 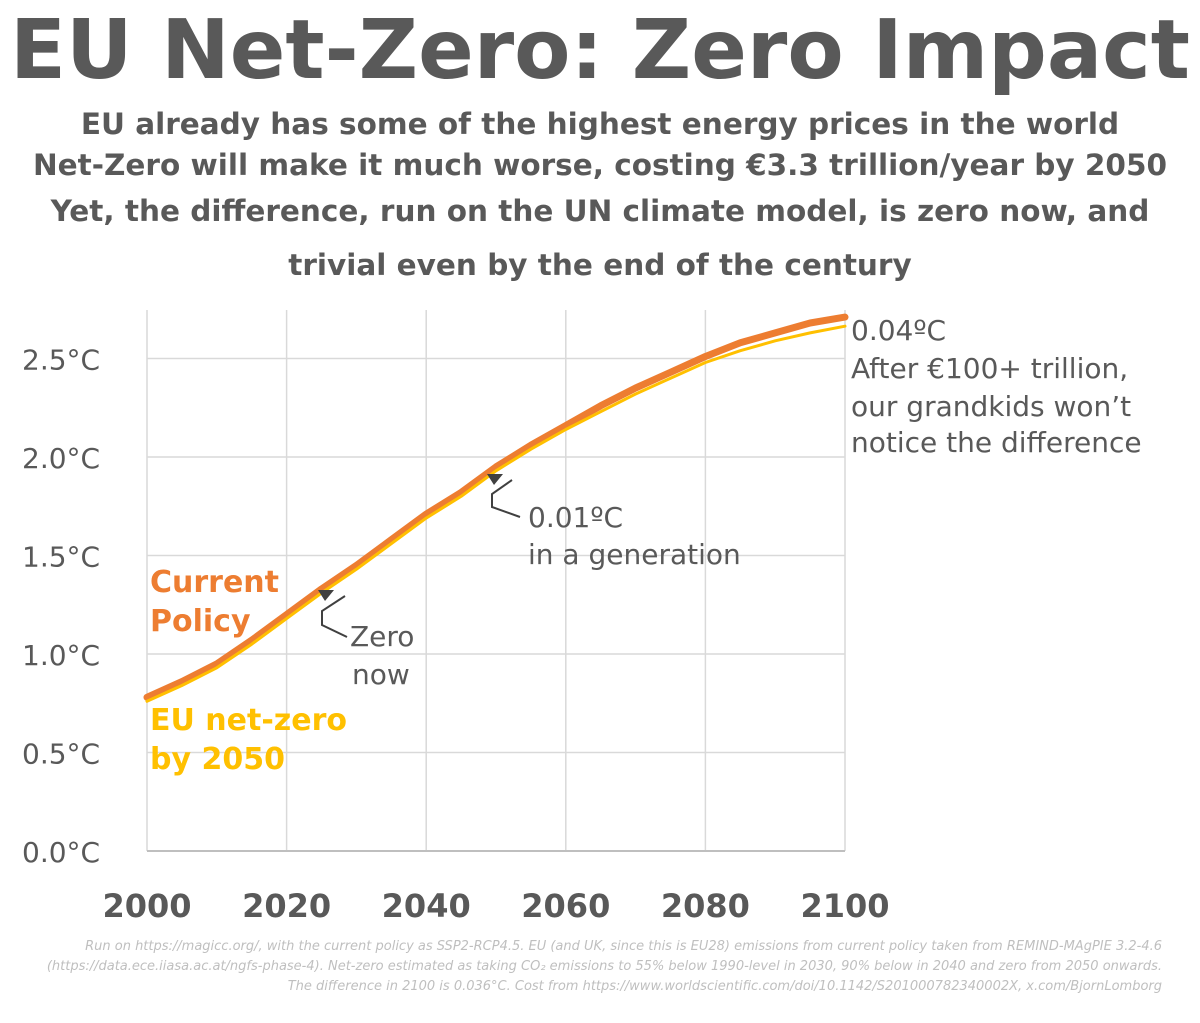 What do you see at coordinates (61, 852) in the screenshot?
I see `y-tick-label: 0.0°C` at bounding box center [61, 852].